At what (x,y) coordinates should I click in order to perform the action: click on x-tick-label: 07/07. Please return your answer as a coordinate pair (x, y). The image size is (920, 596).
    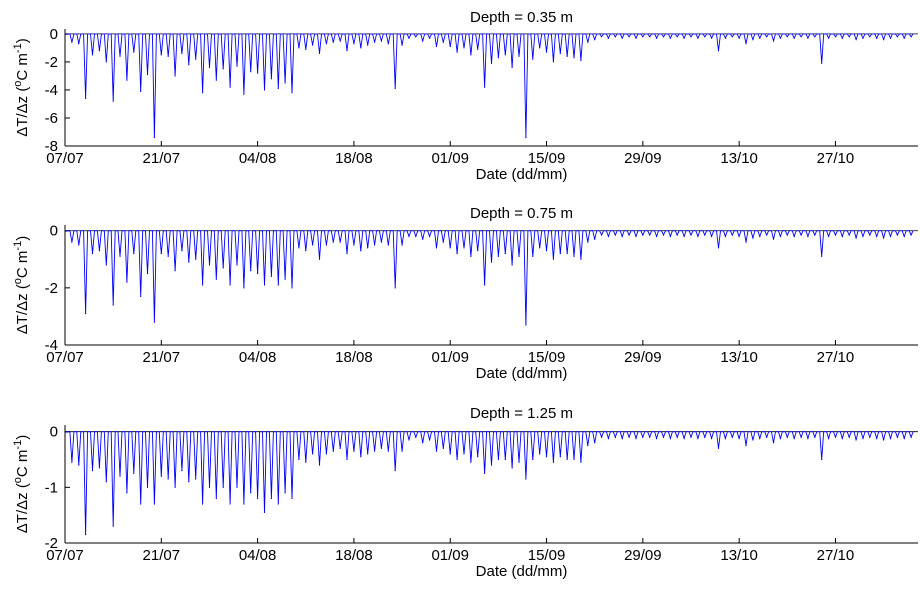
    Looking at the image, I should click on (65, 555).